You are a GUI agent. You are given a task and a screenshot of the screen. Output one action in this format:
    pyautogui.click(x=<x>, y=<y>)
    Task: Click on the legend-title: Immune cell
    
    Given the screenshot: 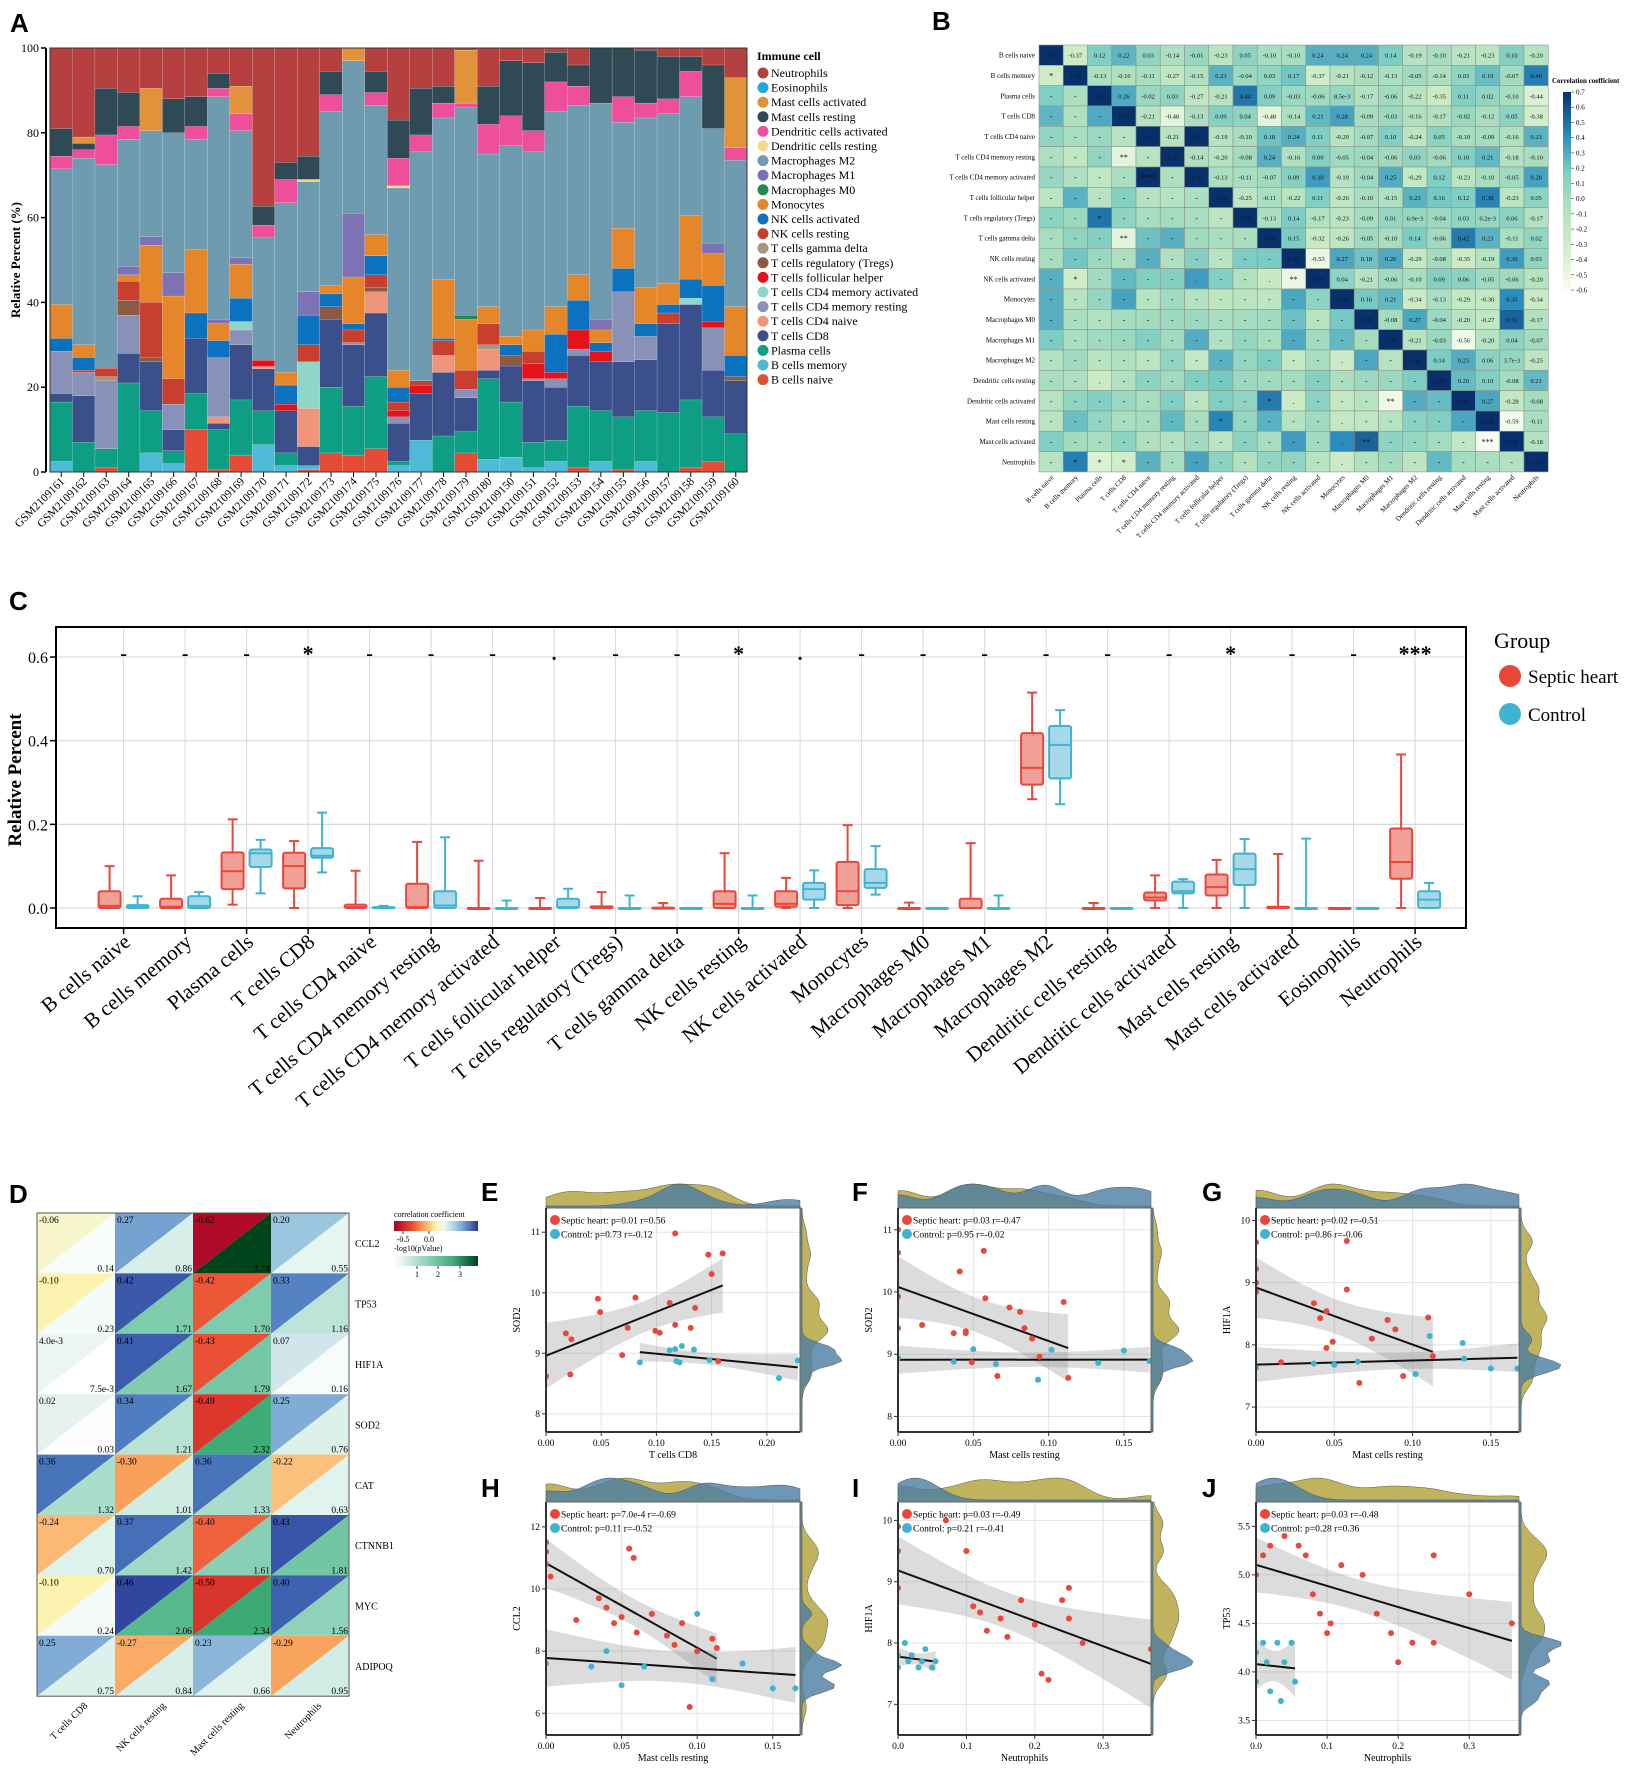 What is the action you would take?
    pyautogui.click(x=789, y=56)
    